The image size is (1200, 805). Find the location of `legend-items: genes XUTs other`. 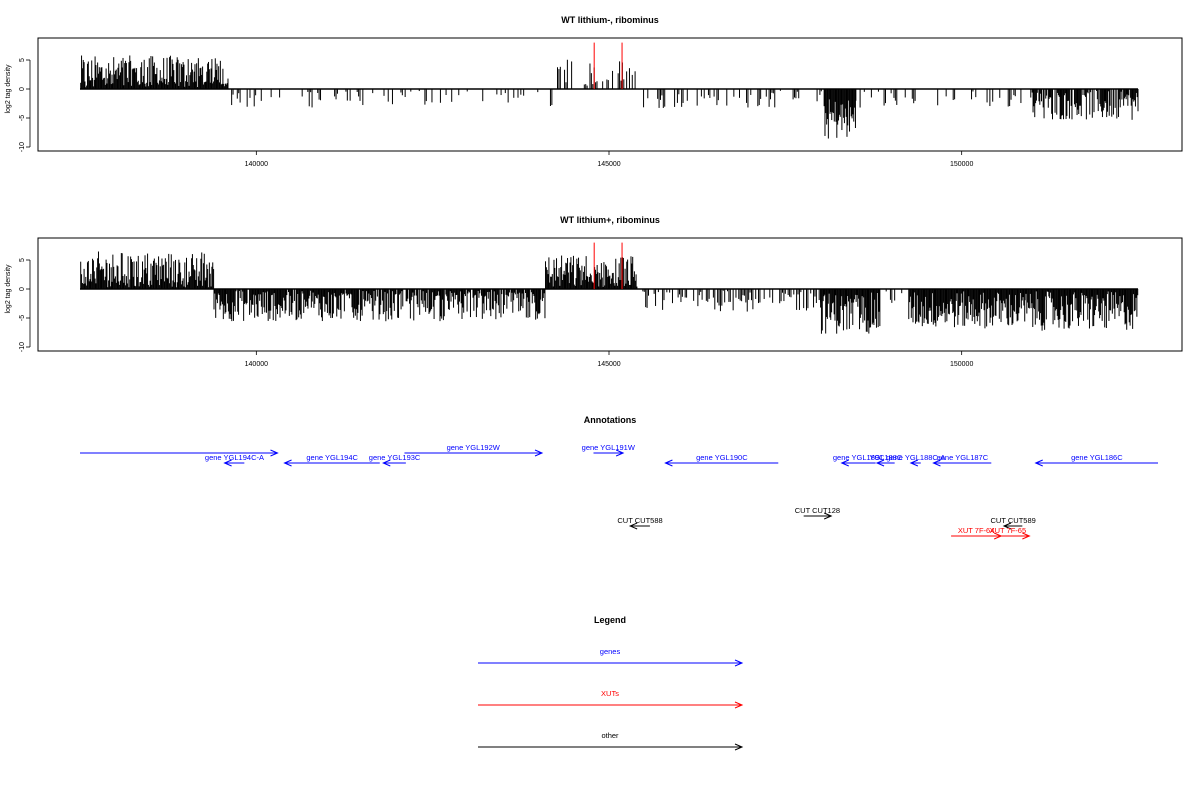

legend-items: genes XUTs other is located at coordinates (611, 699).